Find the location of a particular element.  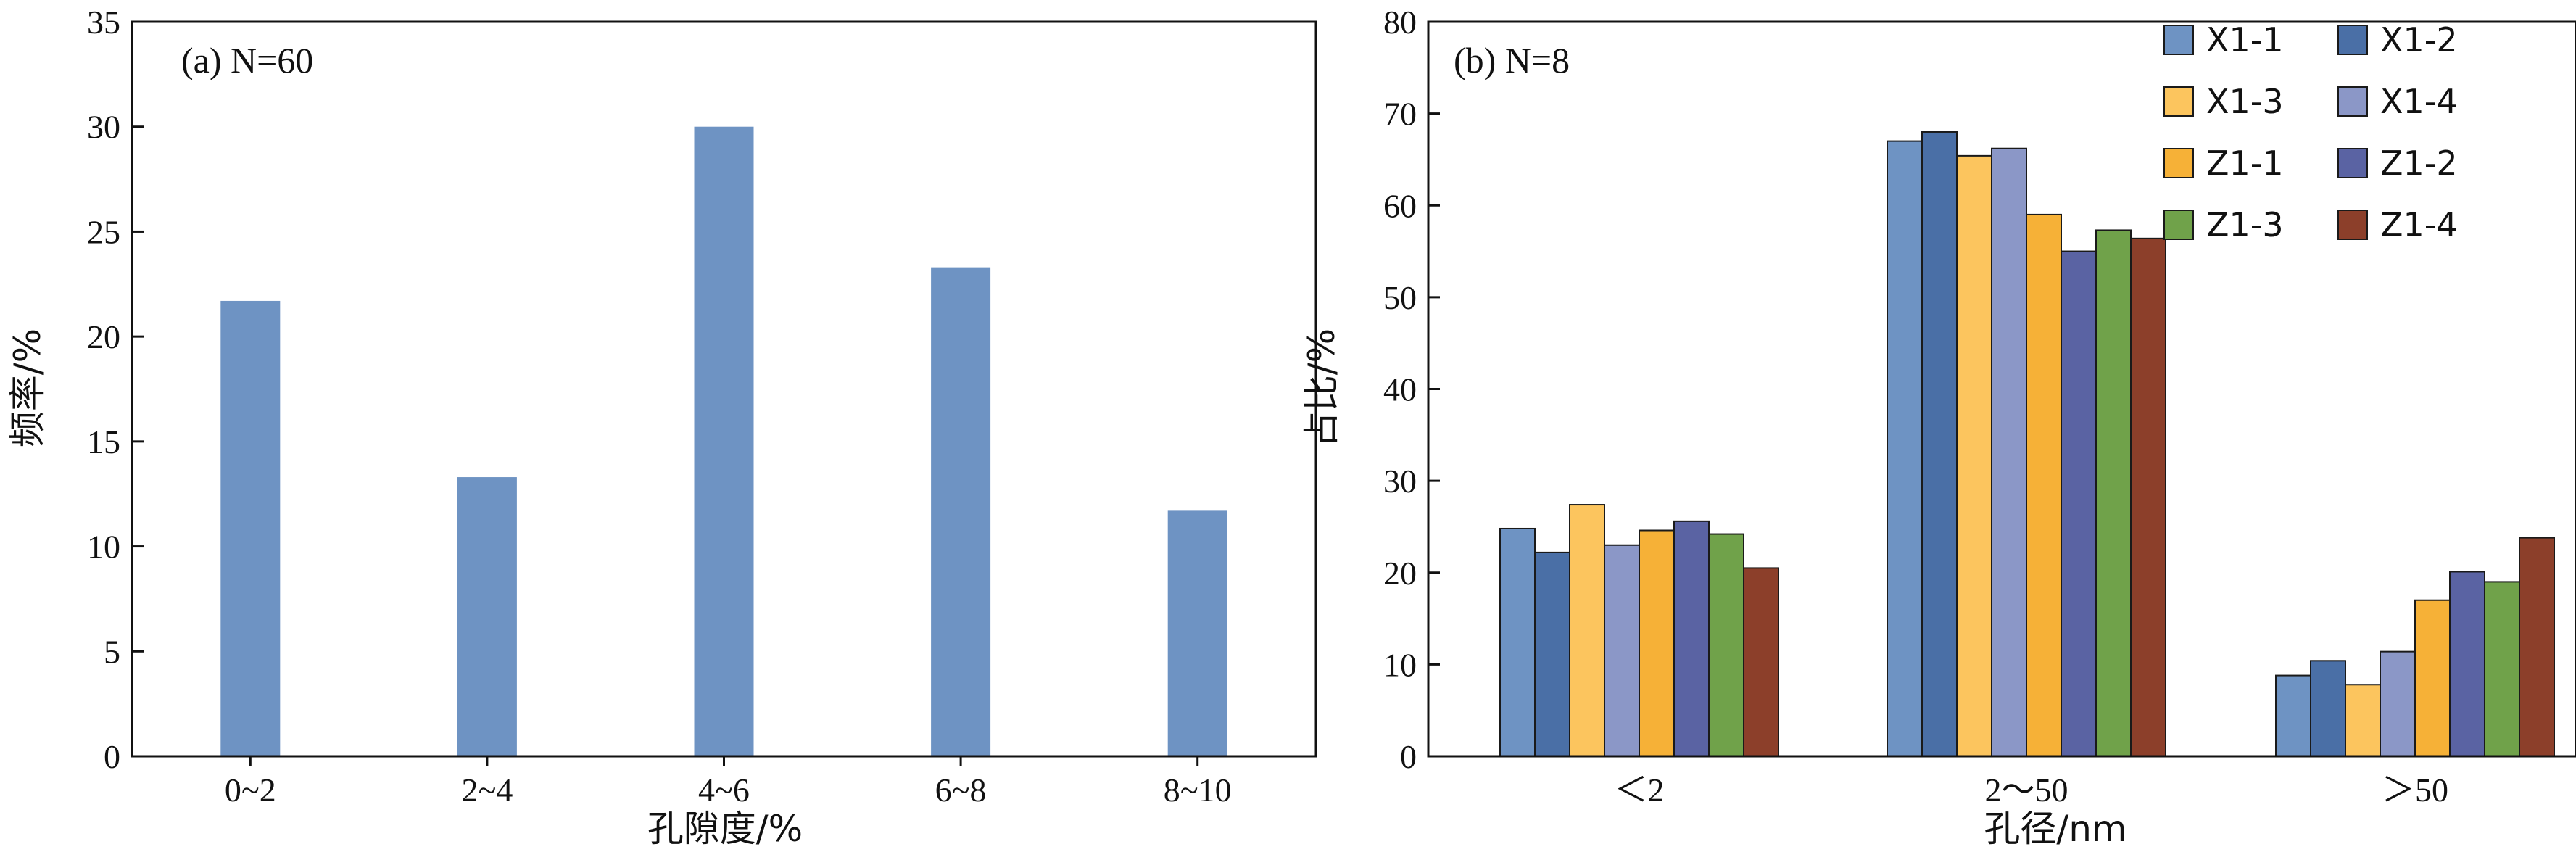

legend-label-Z1-3: Z1-3 is located at coordinates (2245, 224).